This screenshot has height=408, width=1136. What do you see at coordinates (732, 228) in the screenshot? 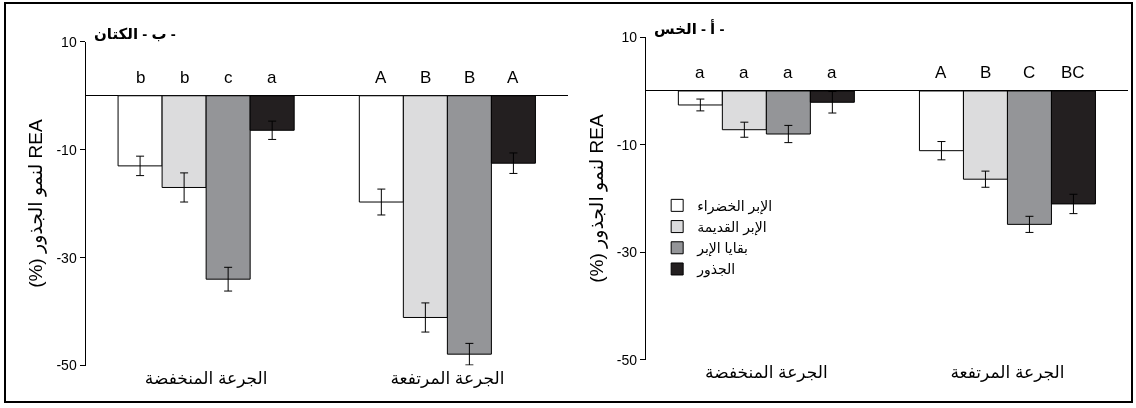
I see `legend-label: الإبر القديمة` at bounding box center [732, 228].